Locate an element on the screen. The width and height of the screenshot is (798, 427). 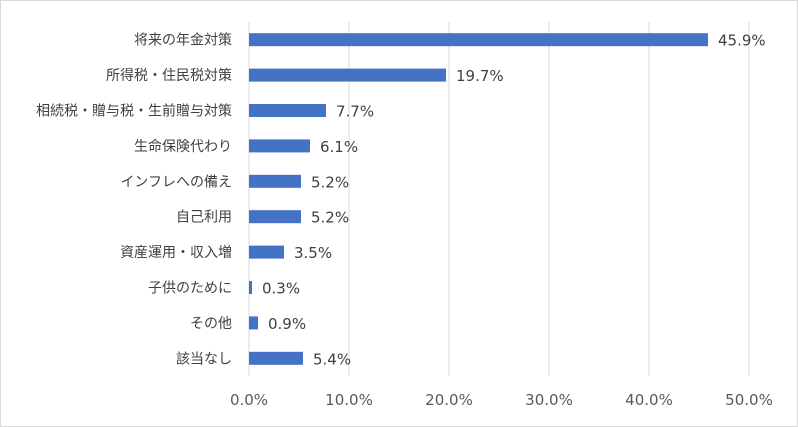
data-label: 0.3% is located at coordinates (281, 289).